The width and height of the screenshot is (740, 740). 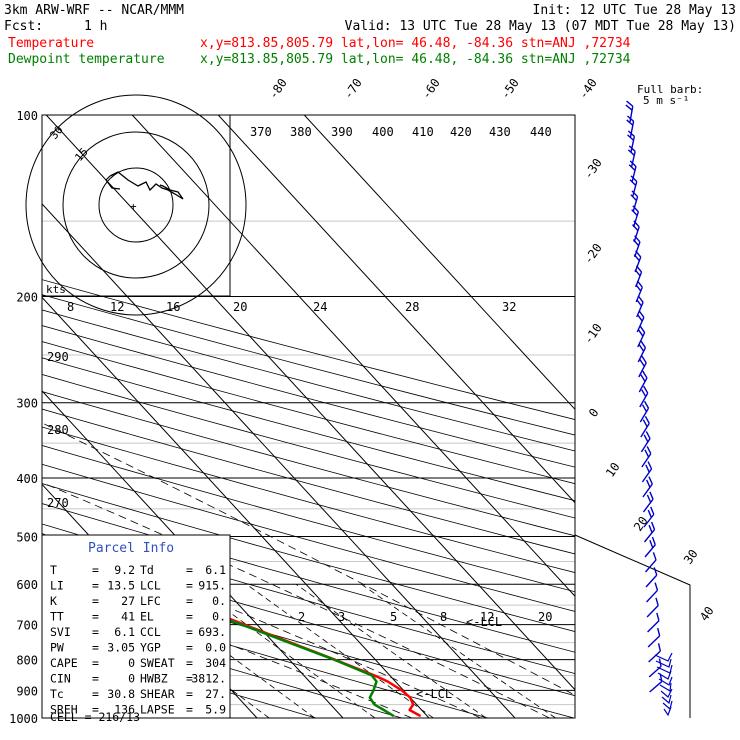 I want to click on isotherm-label: 0, so click(x=594, y=413).